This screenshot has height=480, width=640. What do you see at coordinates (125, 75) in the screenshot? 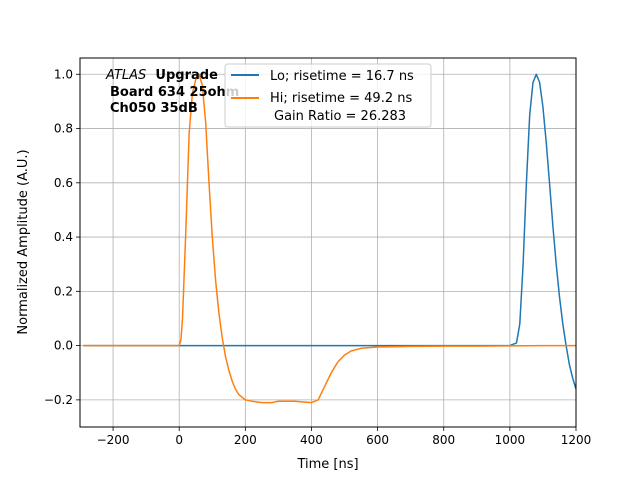
I see `annotation-atlas: ATLAS` at bounding box center [125, 75].